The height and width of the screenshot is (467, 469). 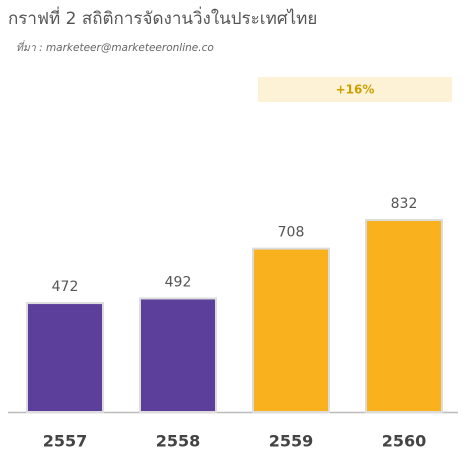 What do you see at coordinates (65, 287) in the screenshot?
I see `value-label: 472` at bounding box center [65, 287].